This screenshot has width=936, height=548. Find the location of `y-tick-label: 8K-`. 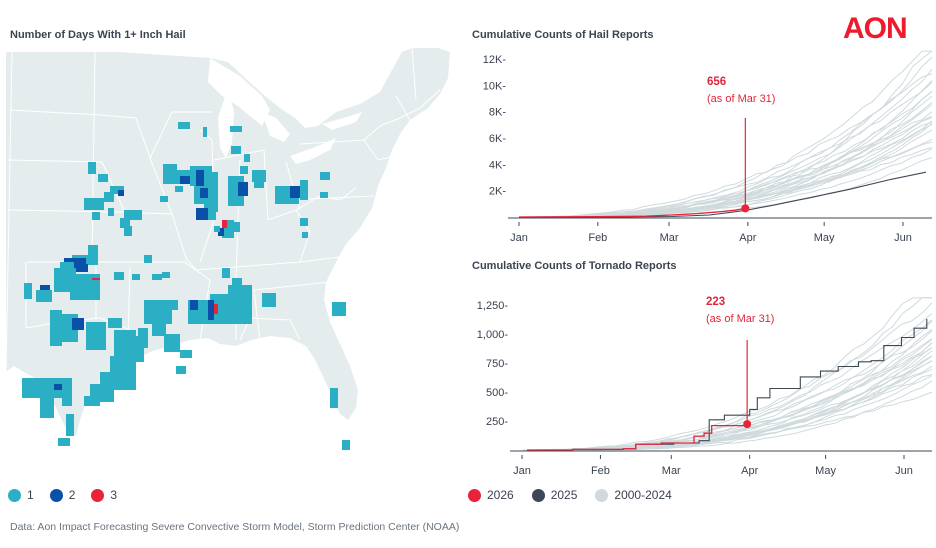

y-tick-label: 8K- is located at coordinates (497, 113).